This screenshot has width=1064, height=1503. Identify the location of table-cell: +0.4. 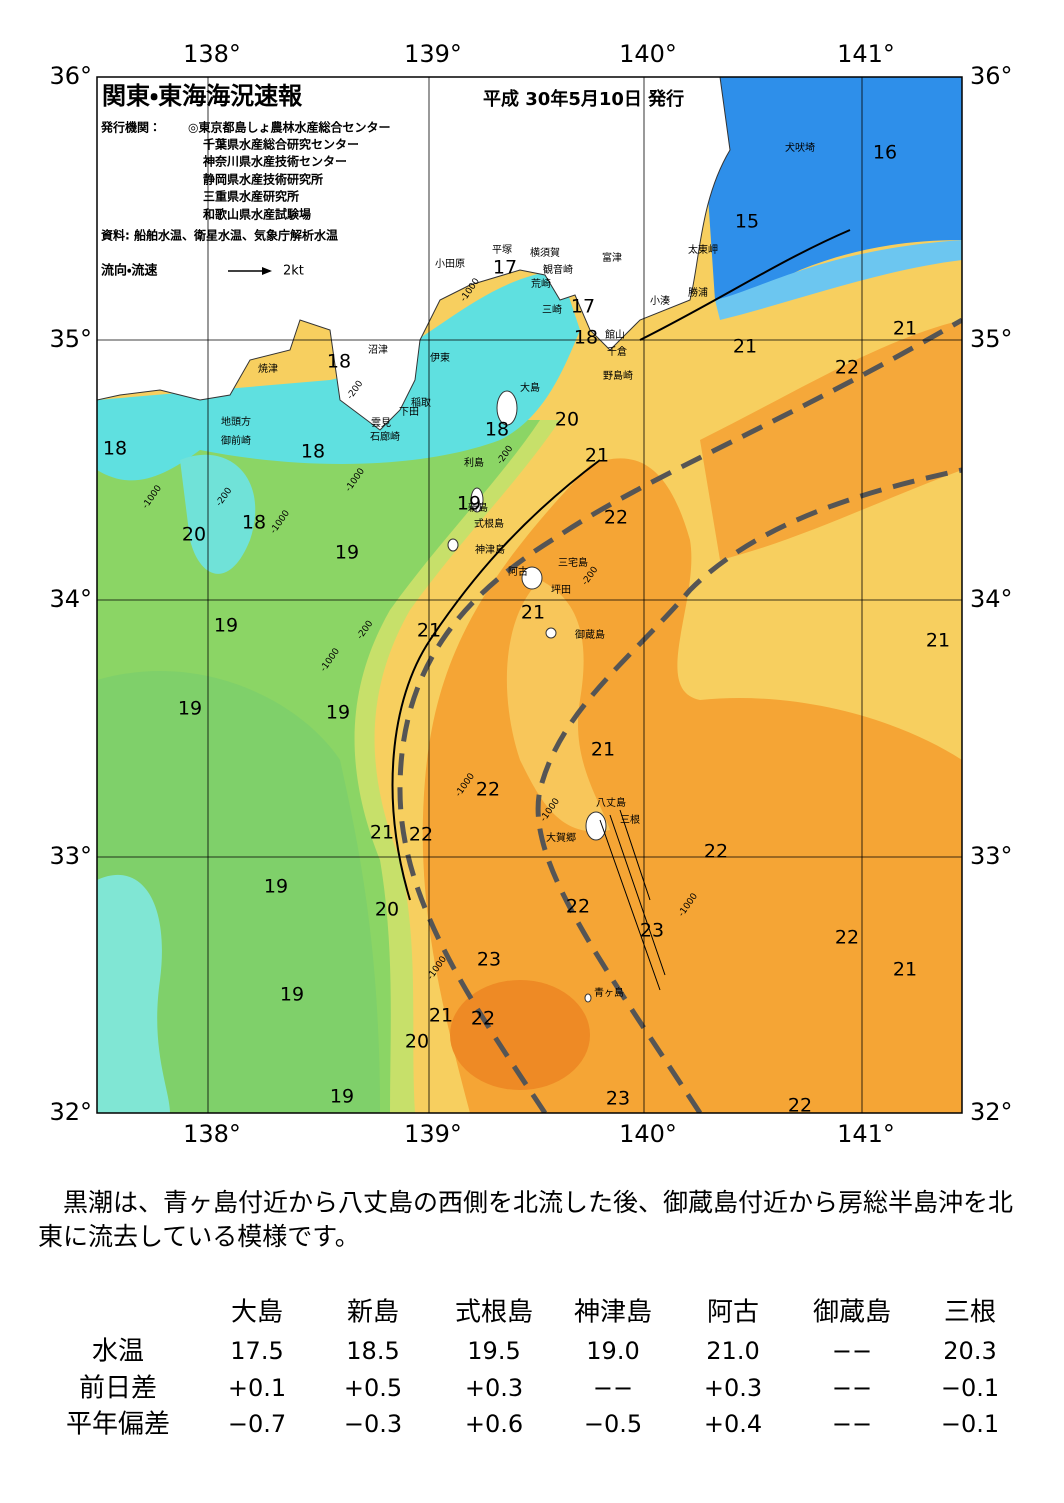
(733, 1424).